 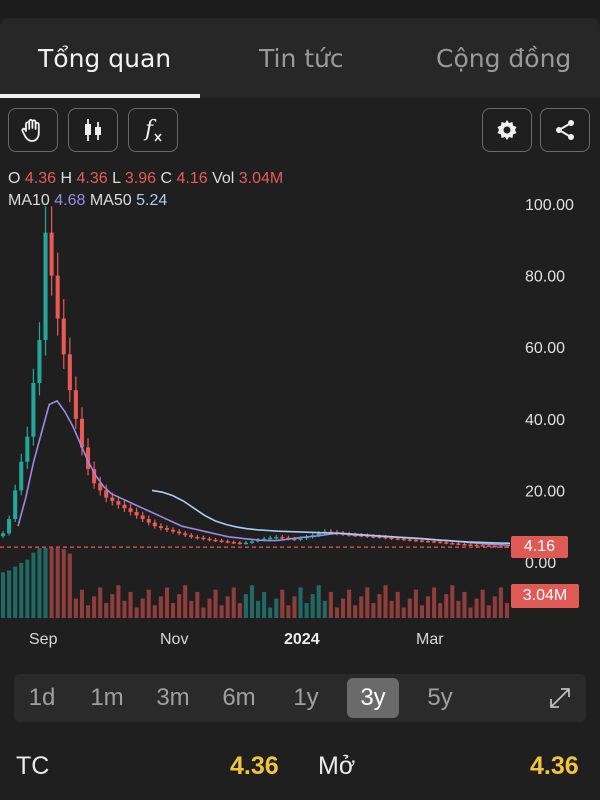 I want to click on fullscreen-button, so click(x=560, y=698).